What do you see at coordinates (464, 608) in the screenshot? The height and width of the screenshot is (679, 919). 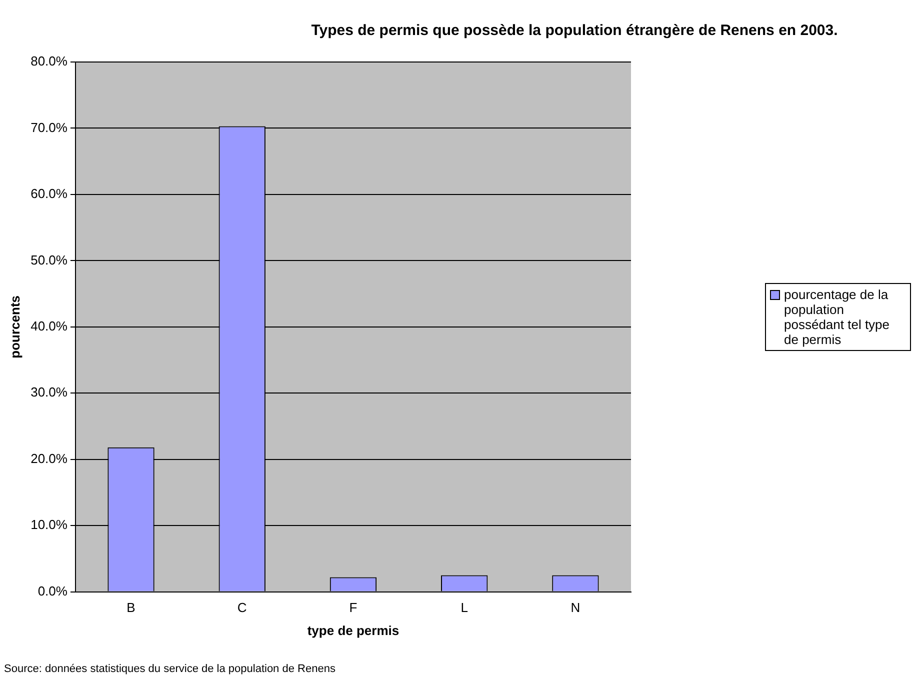 I see `x-tick-label: L` at bounding box center [464, 608].